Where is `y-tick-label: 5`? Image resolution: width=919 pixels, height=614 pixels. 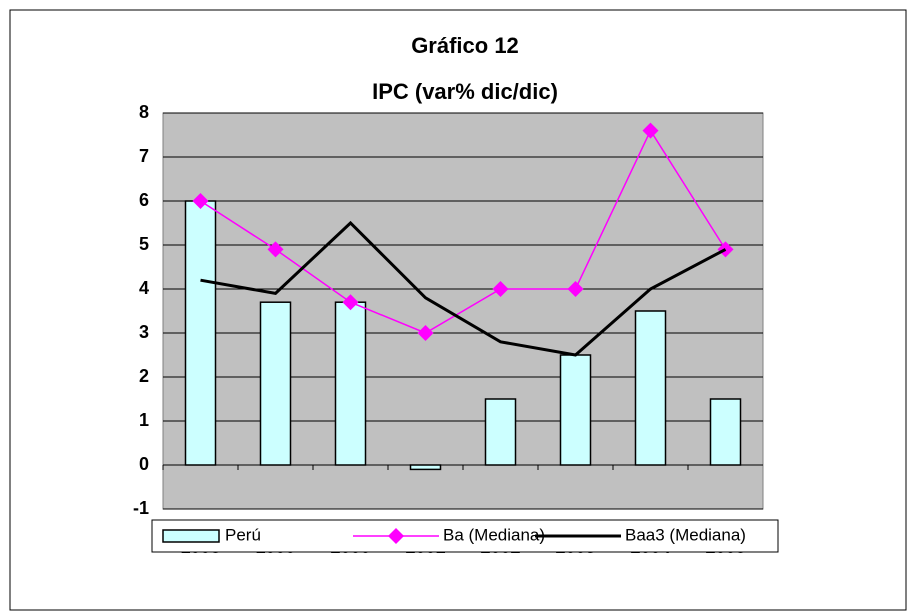 y-tick-label: 5 is located at coordinates (144, 244).